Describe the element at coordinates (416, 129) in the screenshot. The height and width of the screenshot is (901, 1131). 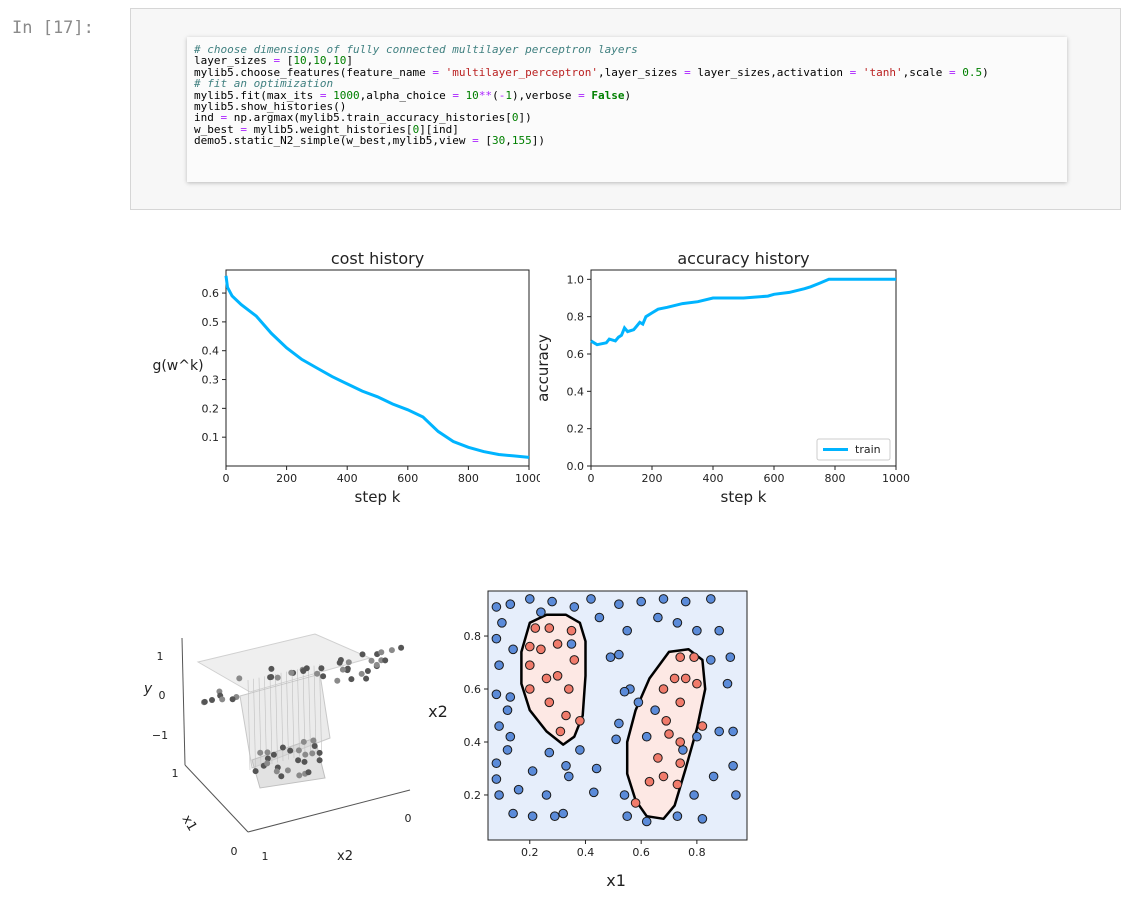
I see `code-token: 0` at that location.